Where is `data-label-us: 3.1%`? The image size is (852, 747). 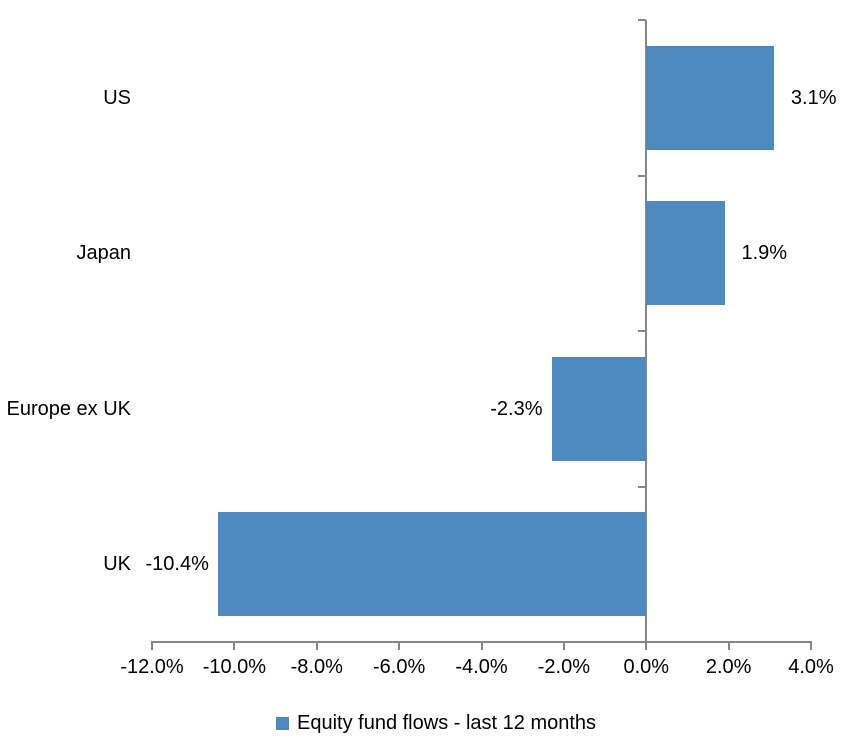
data-label-us: 3.1% is located at coordinates (813, 97).